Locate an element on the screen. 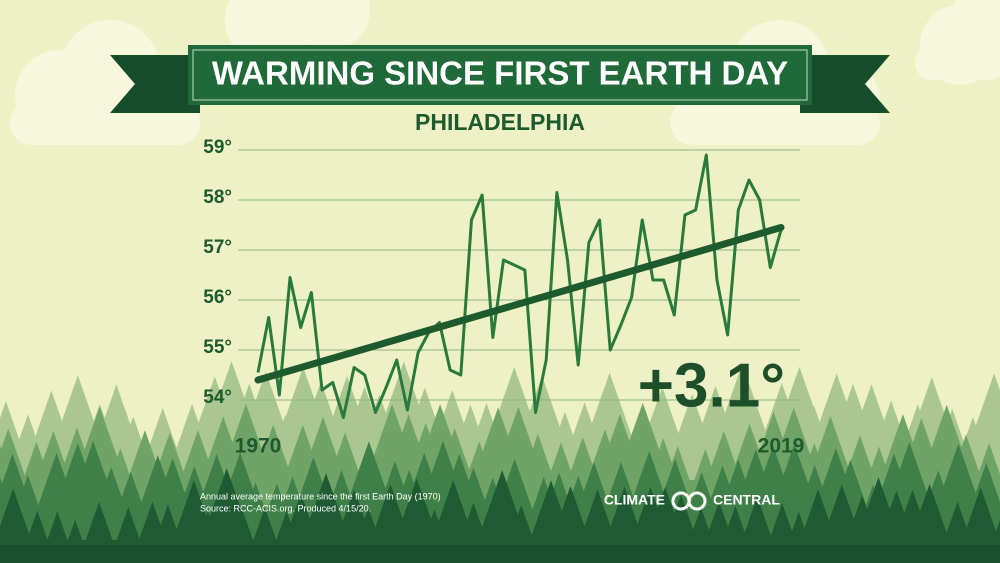 Image resolution: width=1000 pixels, height=563 pixels. footnote: Source: RCC-ACIS.org. Produced 4/15/20. is located at coordinates (285, 508).